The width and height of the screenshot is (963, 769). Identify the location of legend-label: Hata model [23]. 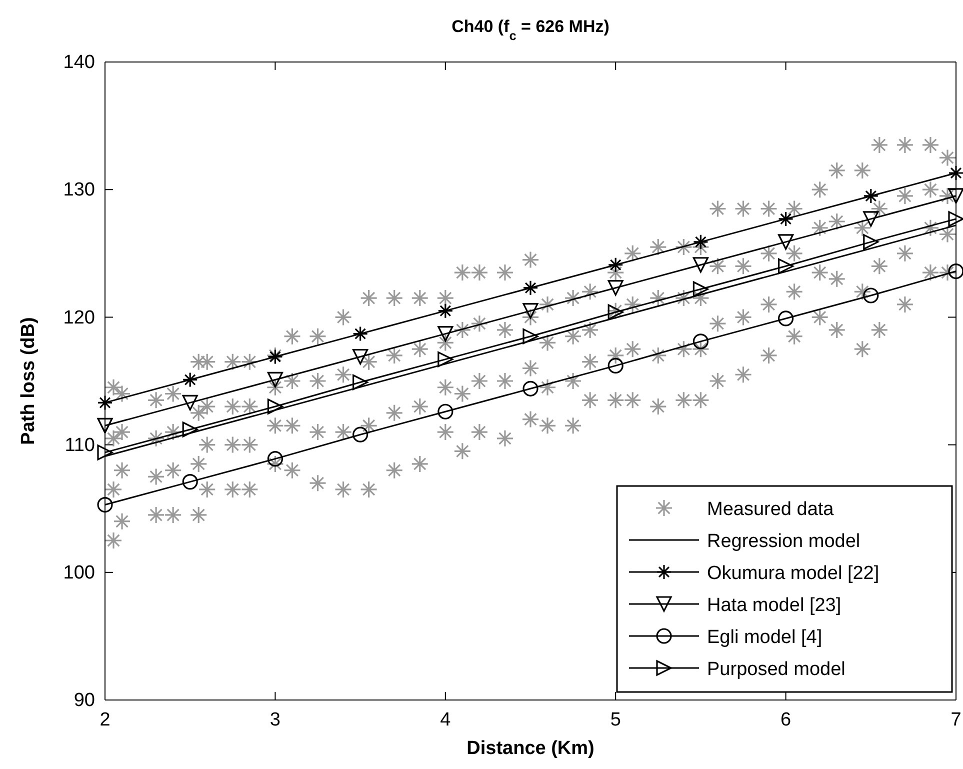
(774, 605).